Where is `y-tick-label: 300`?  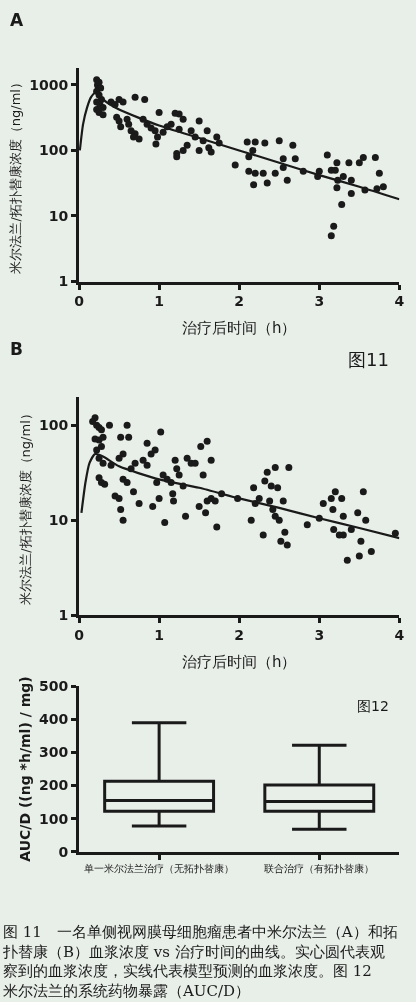
y-tick-label: 300 is located at coordinates (54, 752).